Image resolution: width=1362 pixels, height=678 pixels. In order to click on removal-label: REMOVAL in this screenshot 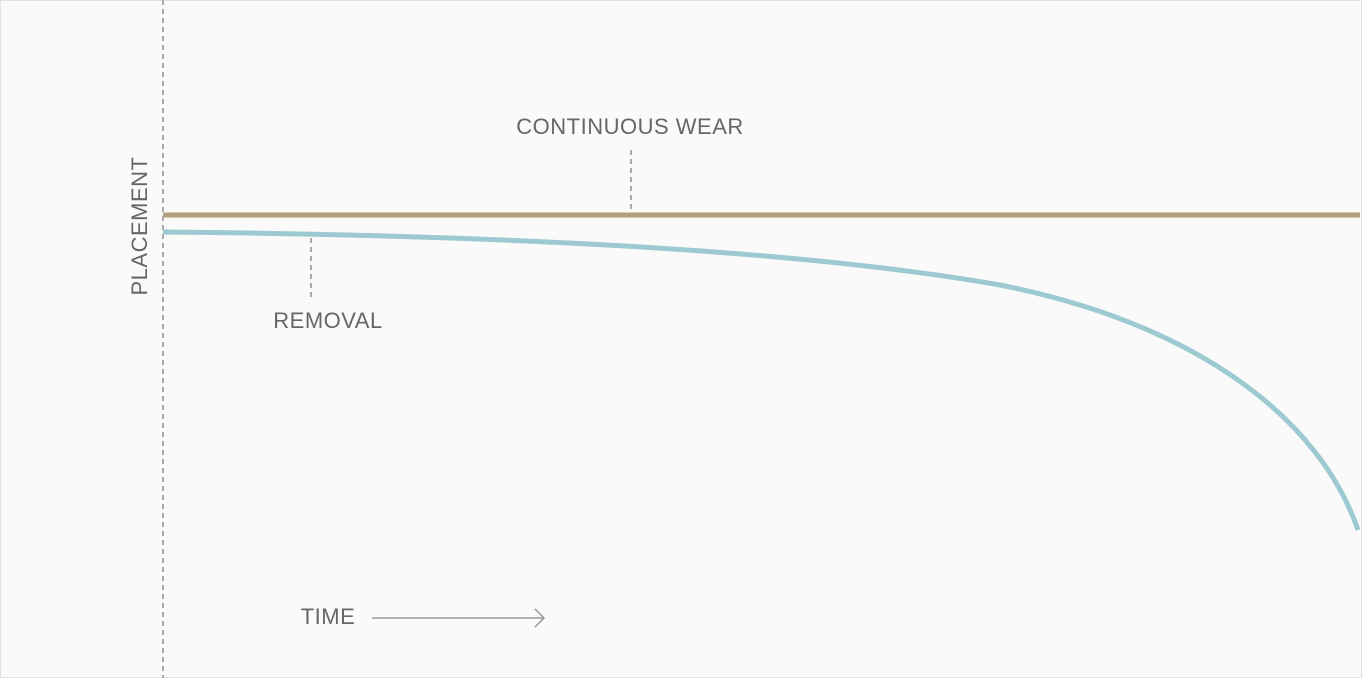, I will do `click(327, 320)`.